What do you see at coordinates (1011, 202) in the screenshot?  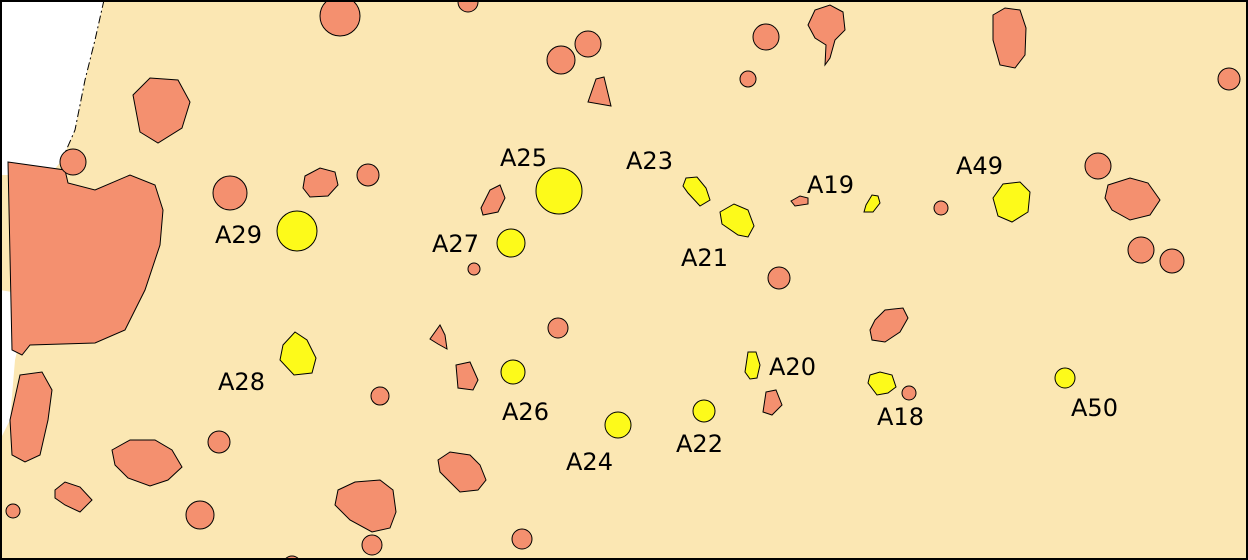 I see `feature-A49` at bounding box center [1011, 202].